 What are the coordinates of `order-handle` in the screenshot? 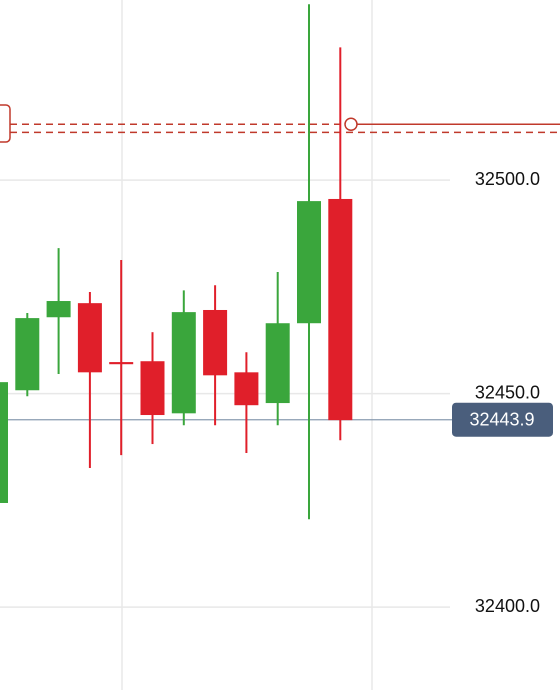 It's located at (351, 124).